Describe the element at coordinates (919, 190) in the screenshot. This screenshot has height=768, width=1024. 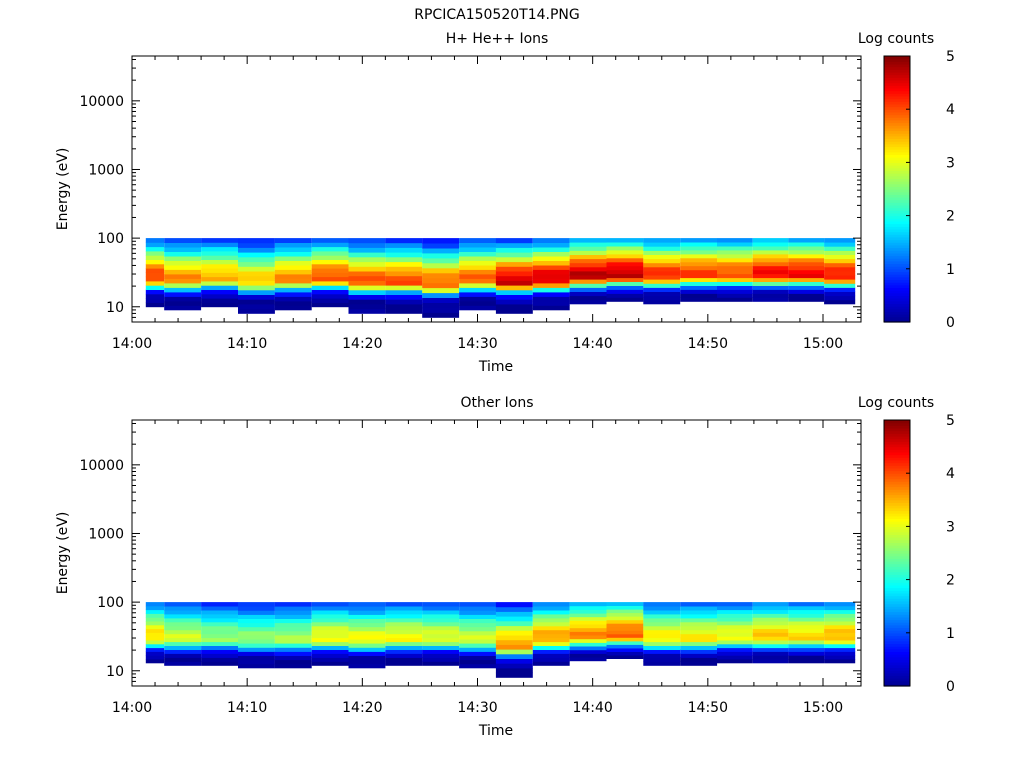
I see `panel-1-colorbar: 0 1 2 3 4 5` at that location.